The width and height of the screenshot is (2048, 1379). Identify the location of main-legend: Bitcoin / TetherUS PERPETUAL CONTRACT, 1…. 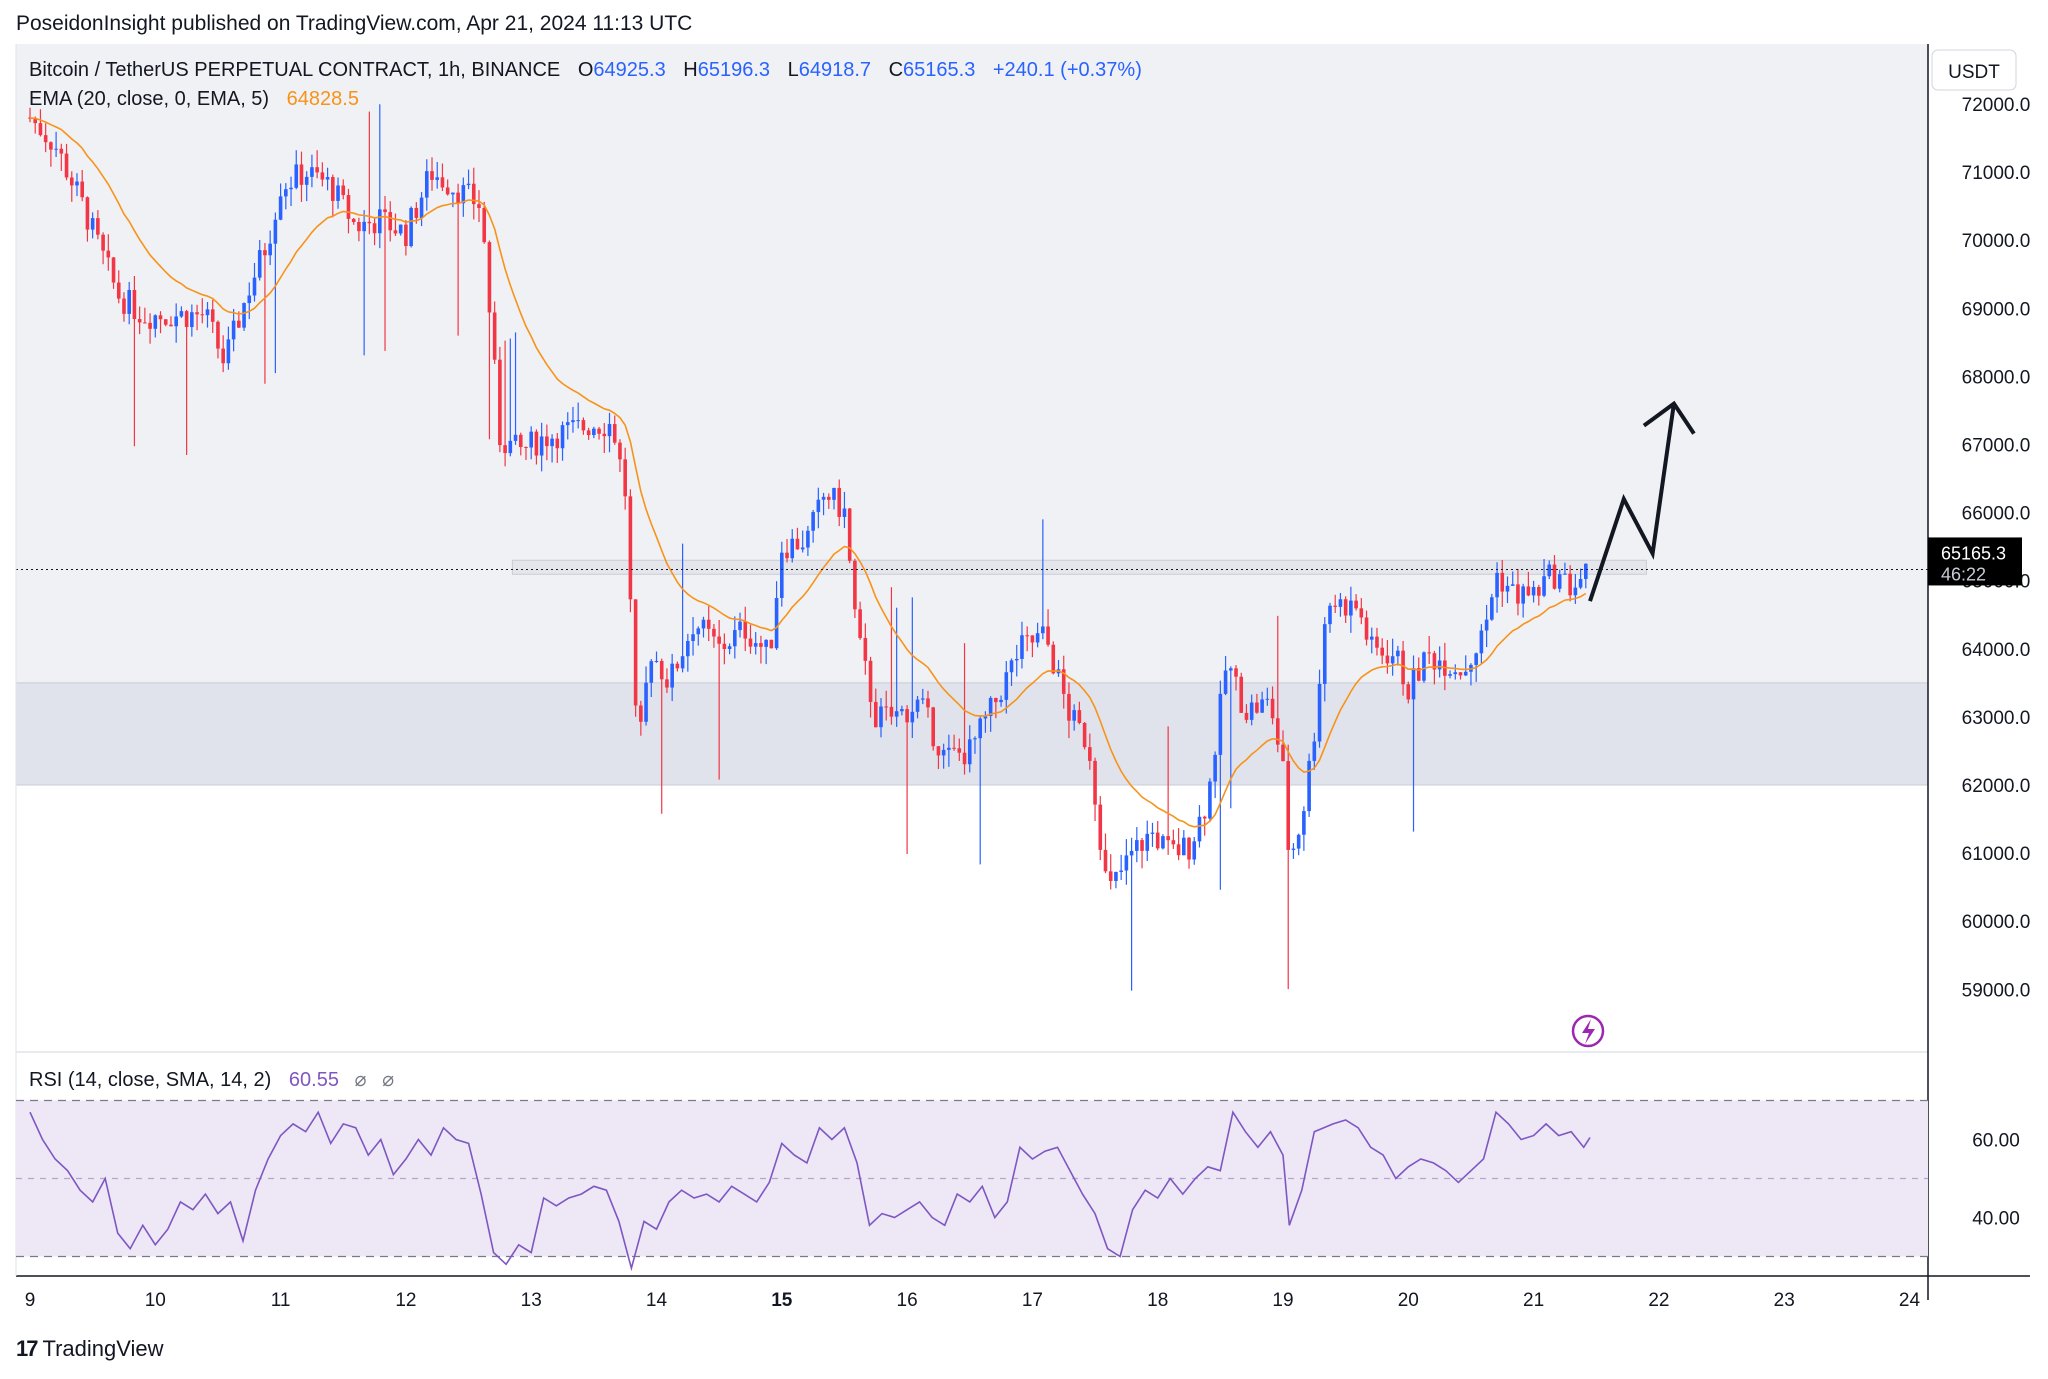
(585, 70).